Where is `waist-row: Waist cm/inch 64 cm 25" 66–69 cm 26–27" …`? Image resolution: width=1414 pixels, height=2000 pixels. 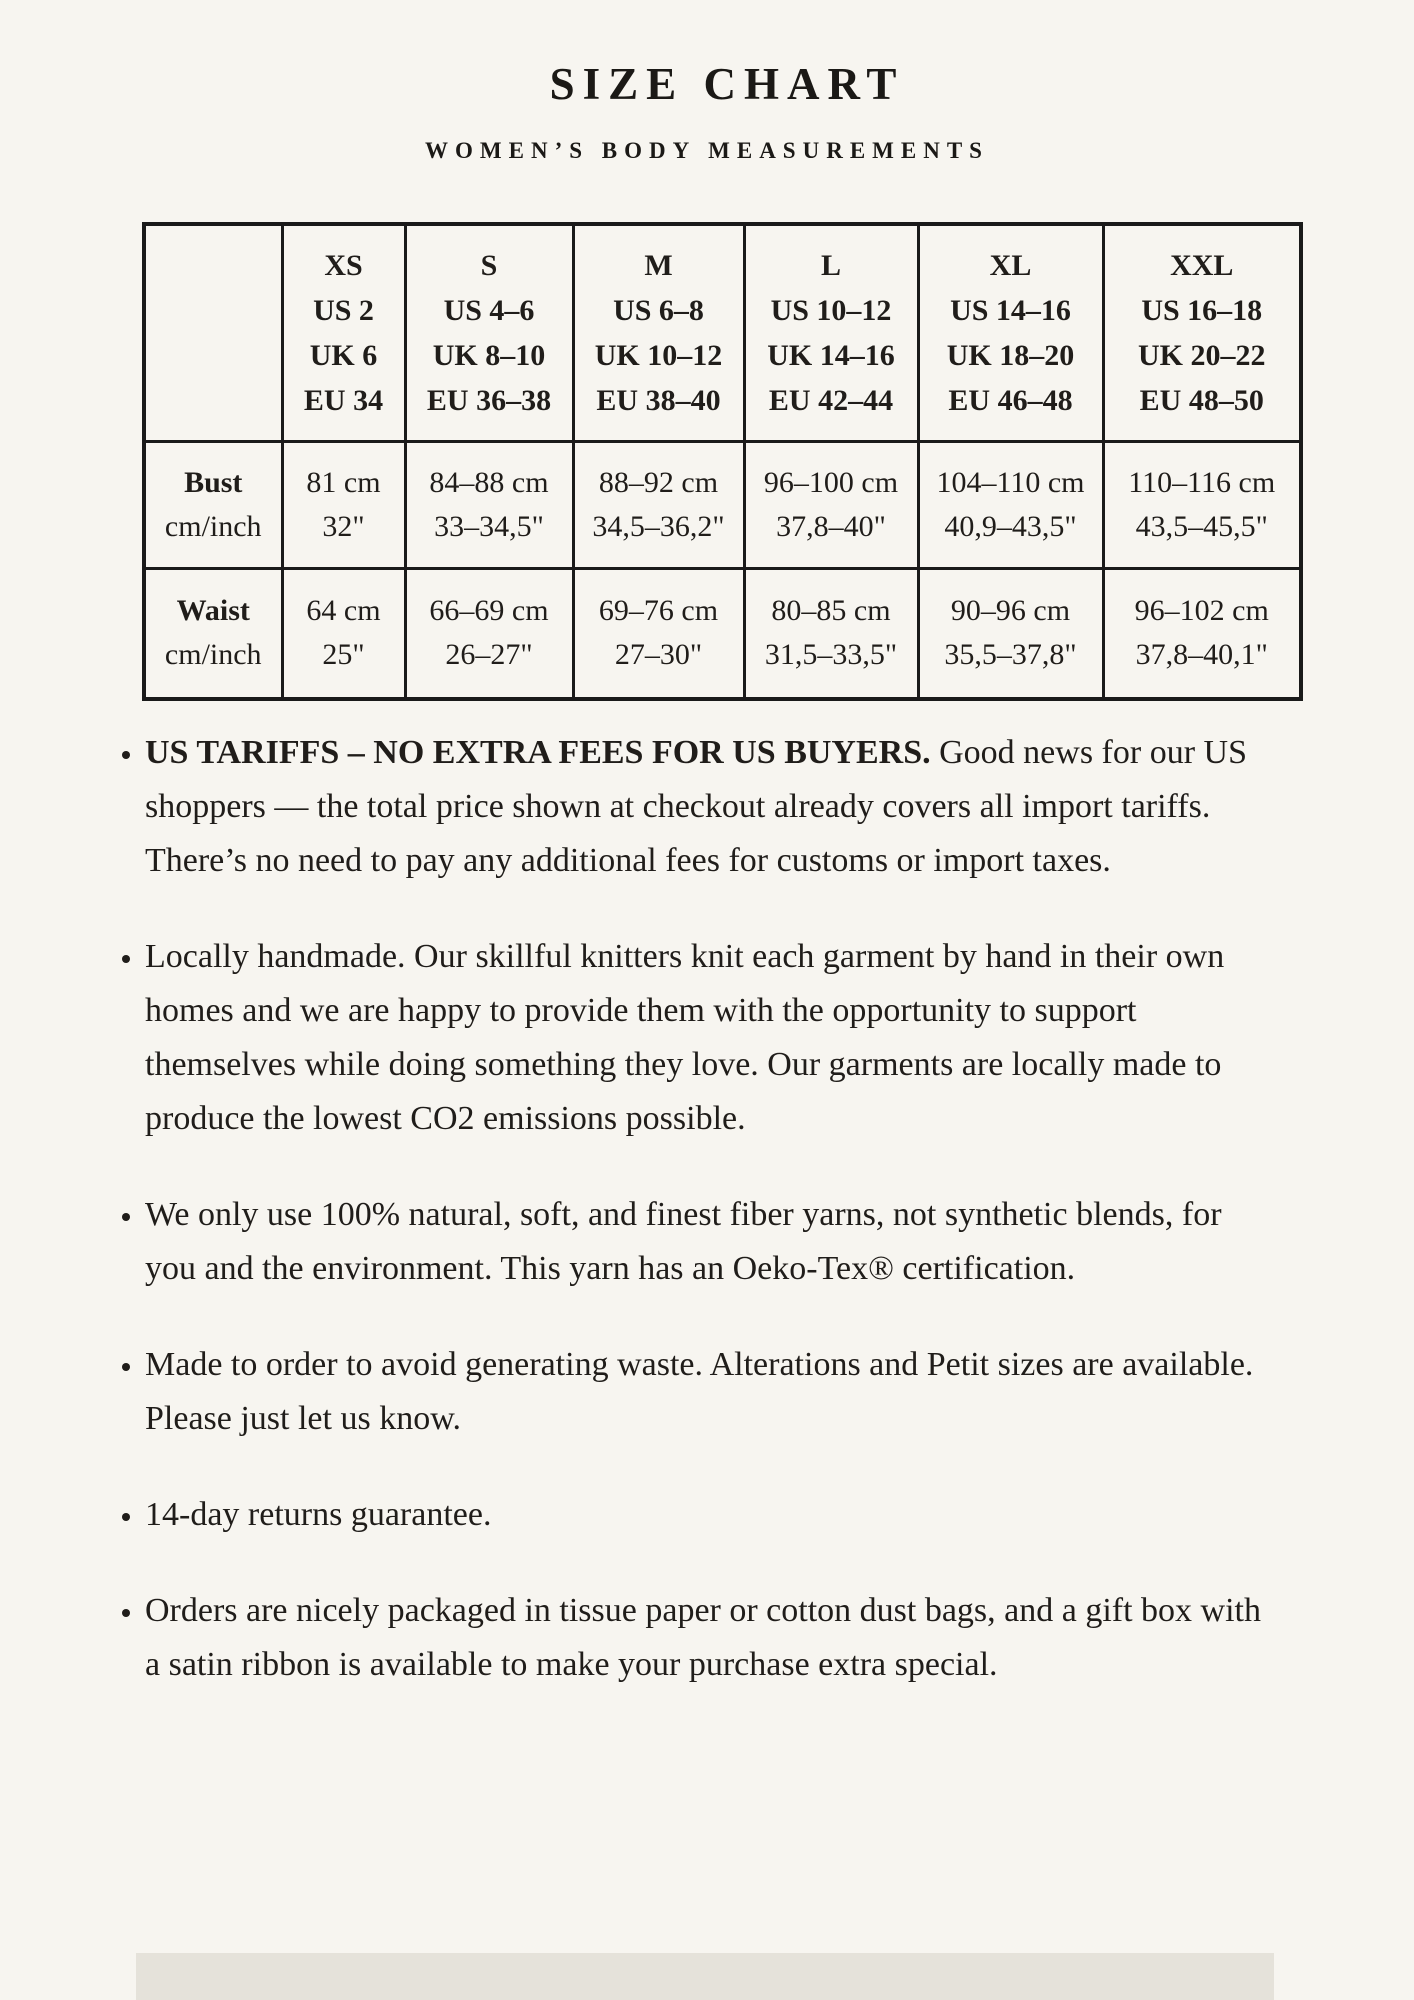 waist-row: Waist cm/inch 64 cm 25" 66–69 cm 26–27" … is located at coordinates (722, 633).